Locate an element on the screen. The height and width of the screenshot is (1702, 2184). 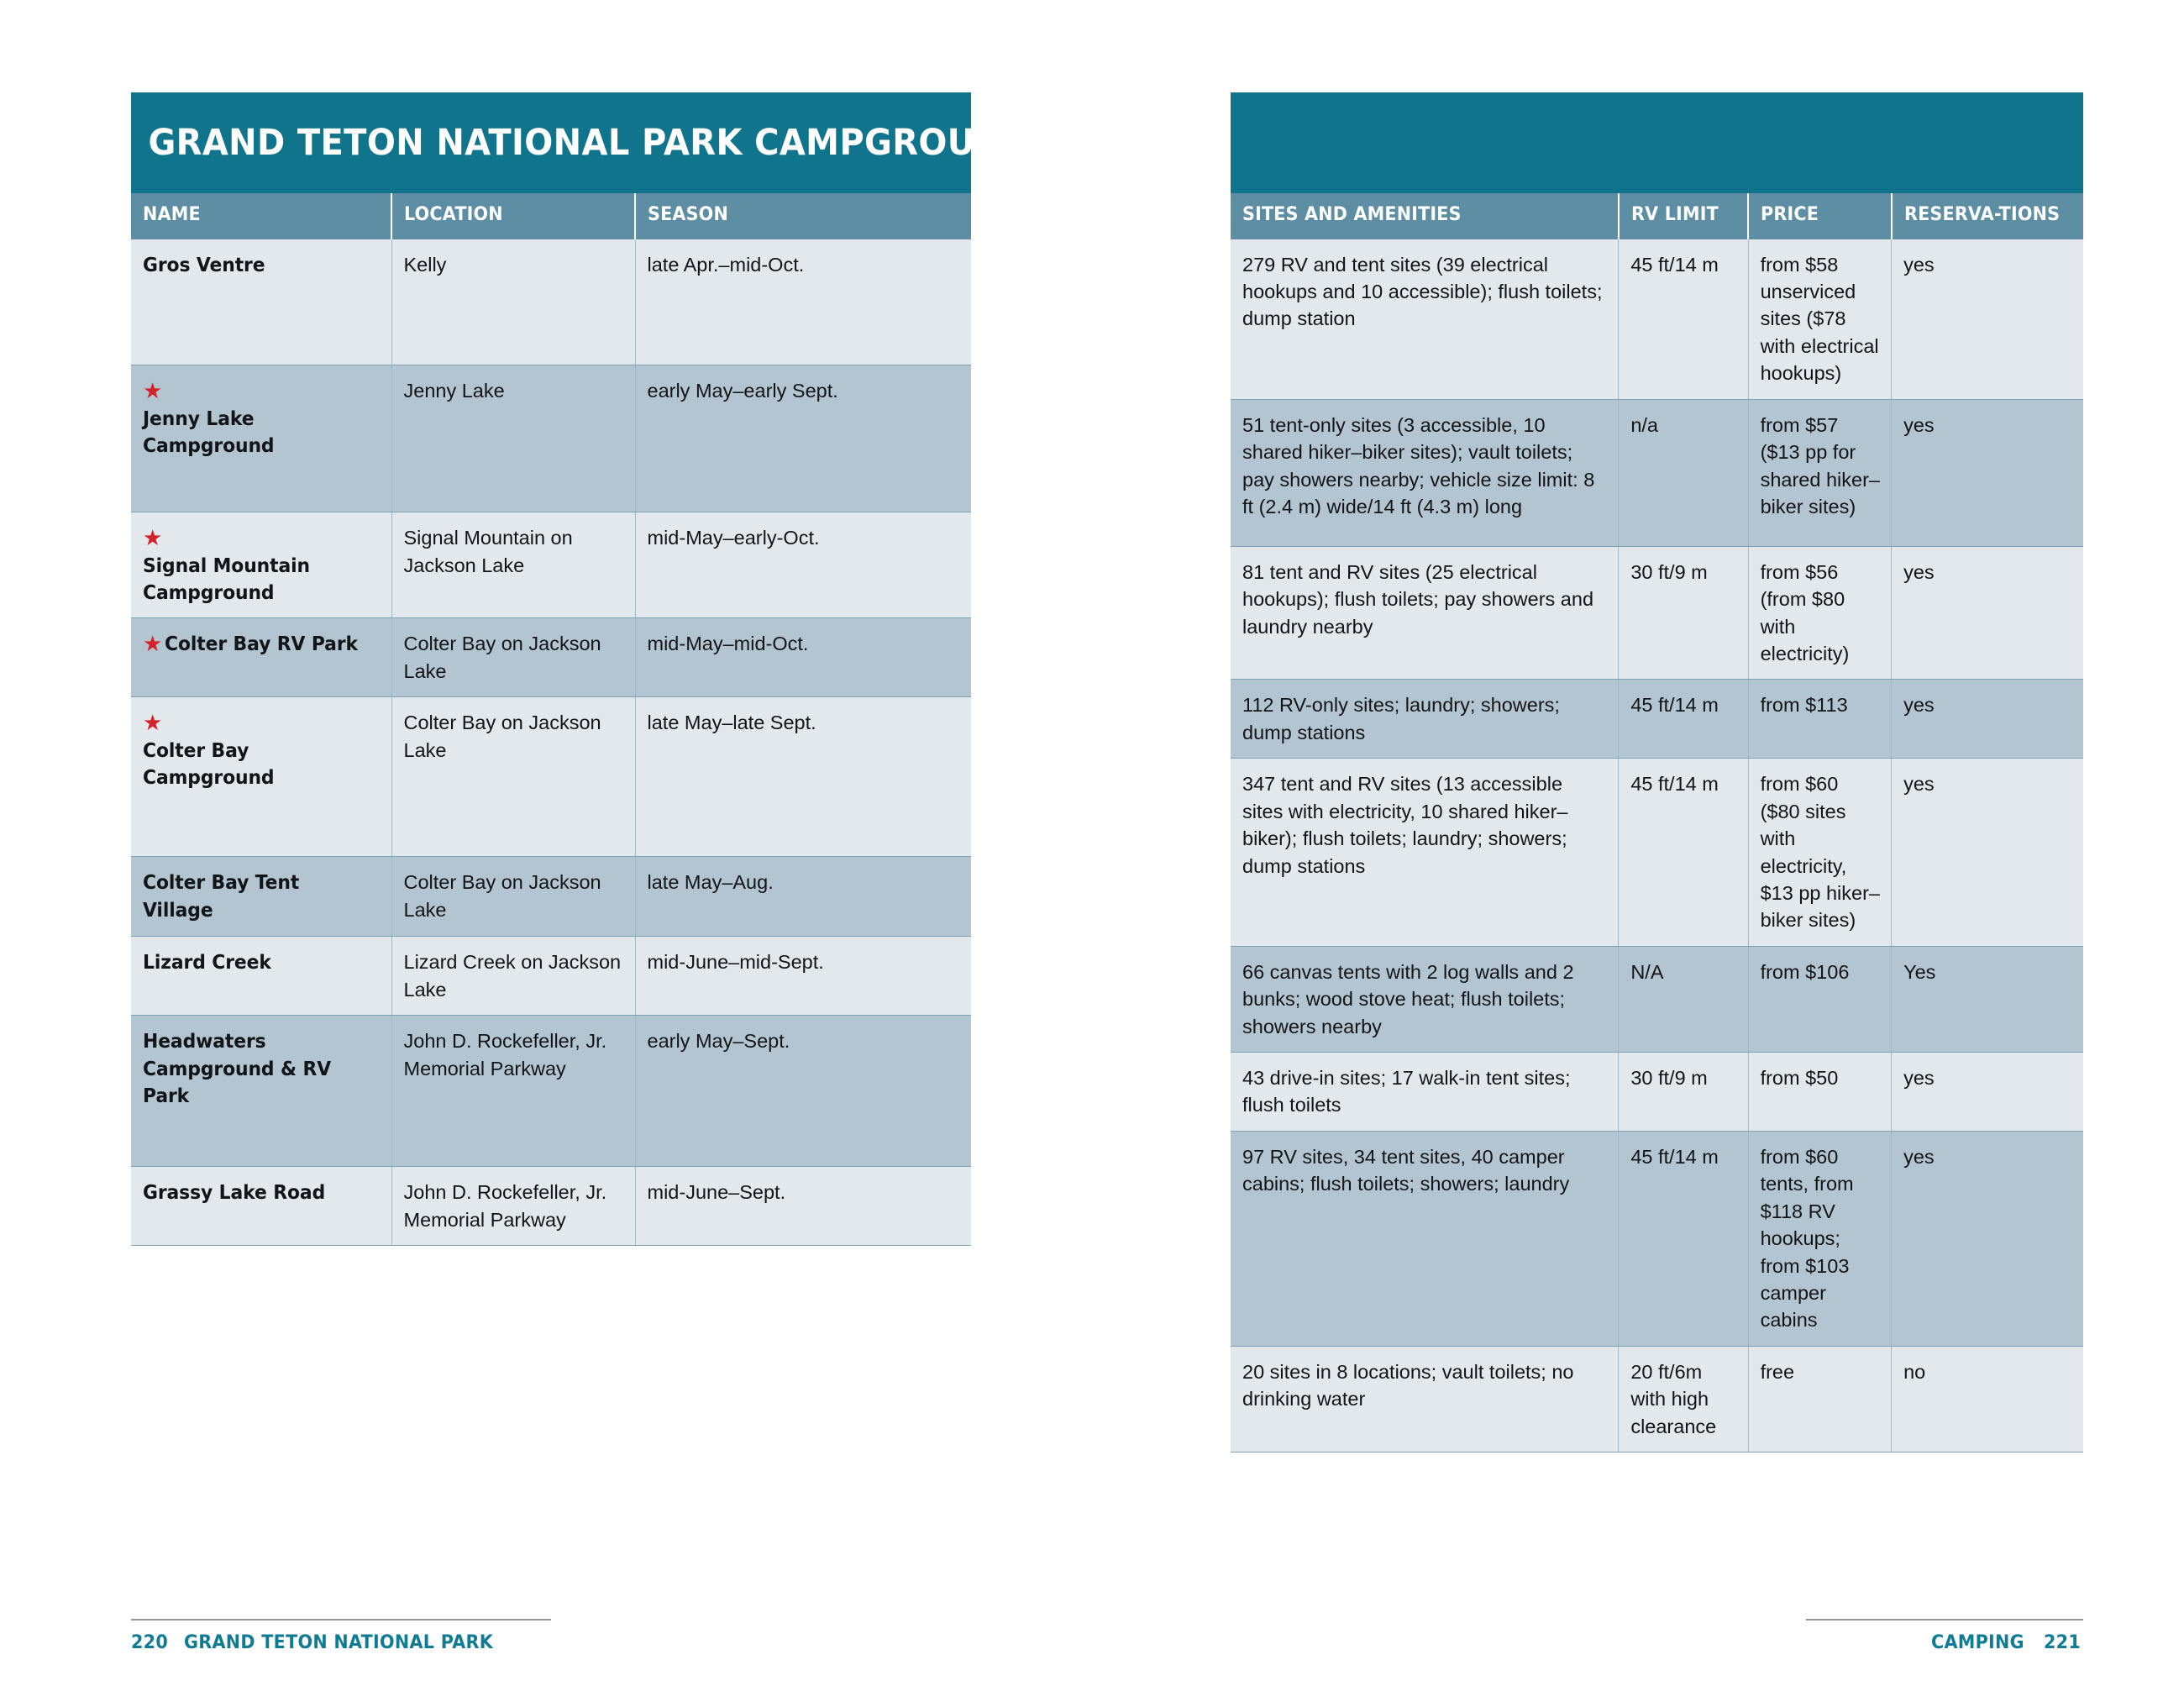
rv-limit-cell: 20 ft/6m with high clearance is located at coordinates (1683, 1399).